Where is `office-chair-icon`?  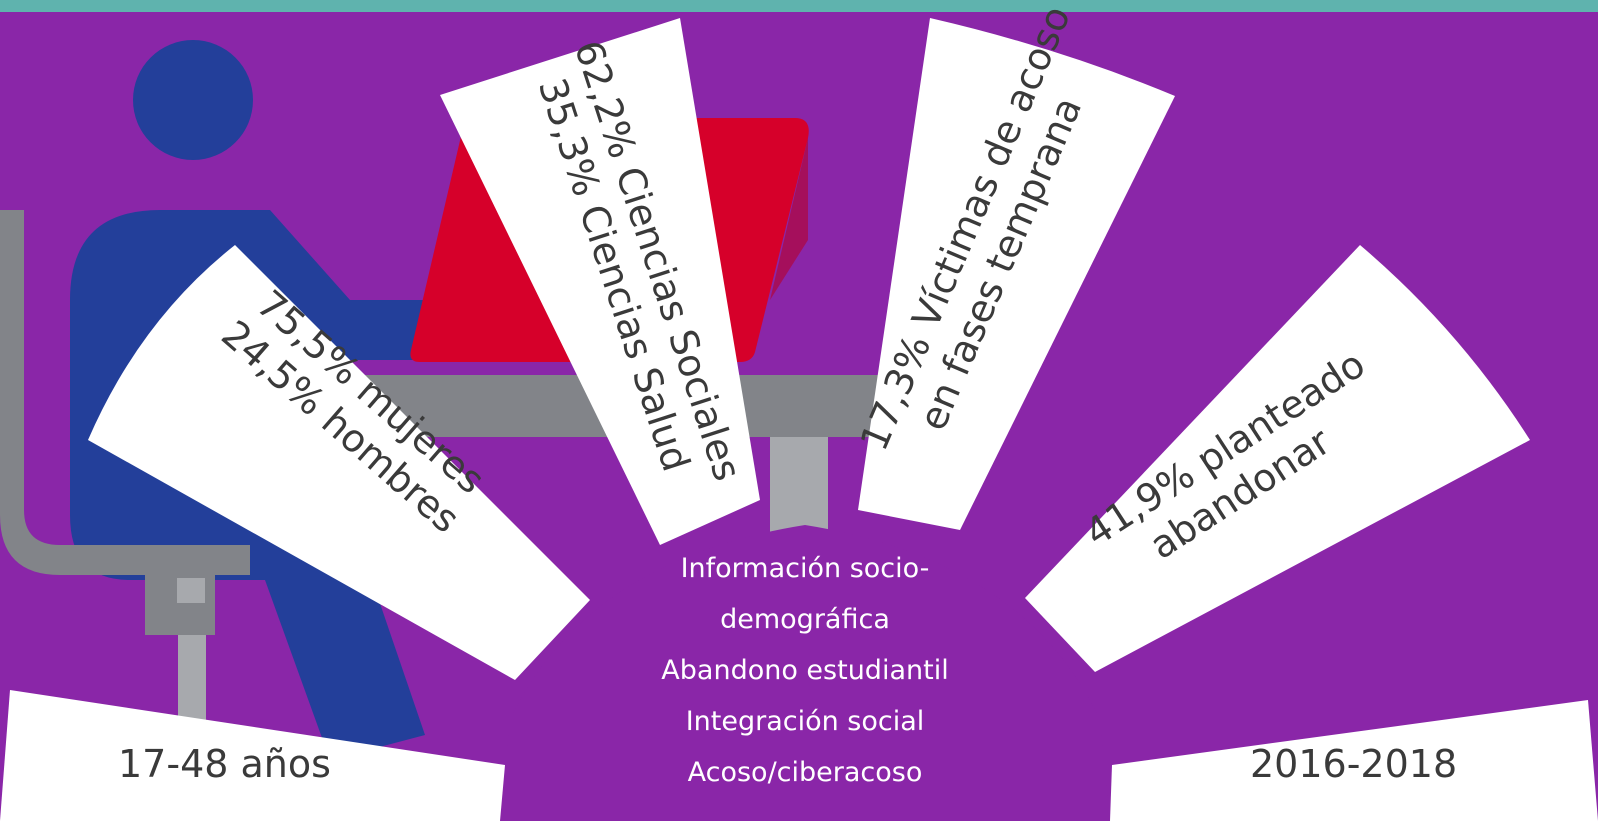
office-chair-icon is located at coordinates (125, 467).